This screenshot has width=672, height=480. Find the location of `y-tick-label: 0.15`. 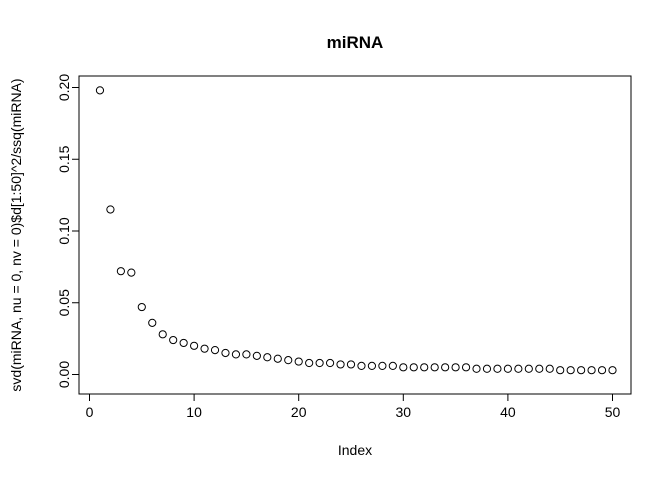

y-tick-label: 0.15 is located at coordinates (64, 158).